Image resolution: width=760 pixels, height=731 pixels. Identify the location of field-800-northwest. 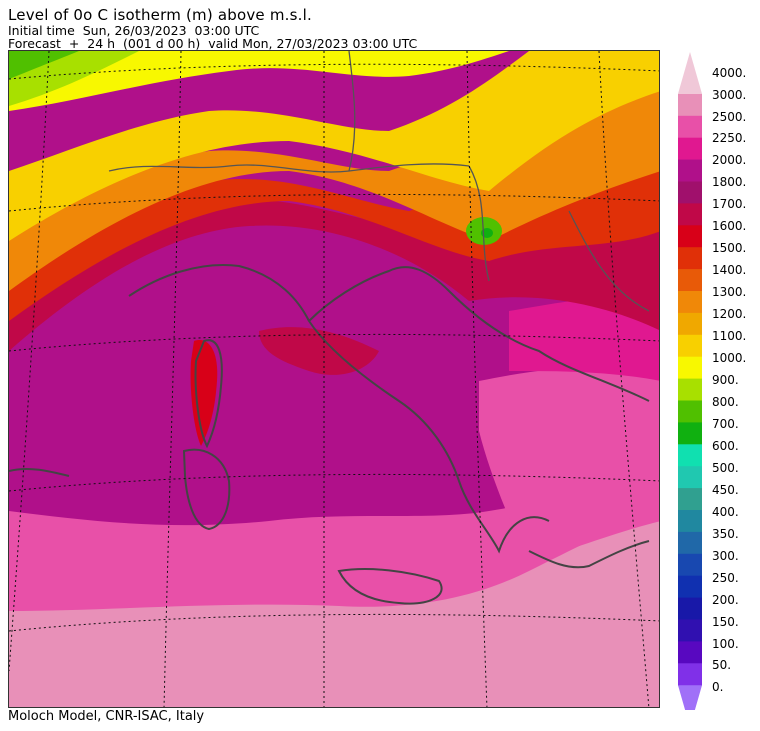
(44, 65).